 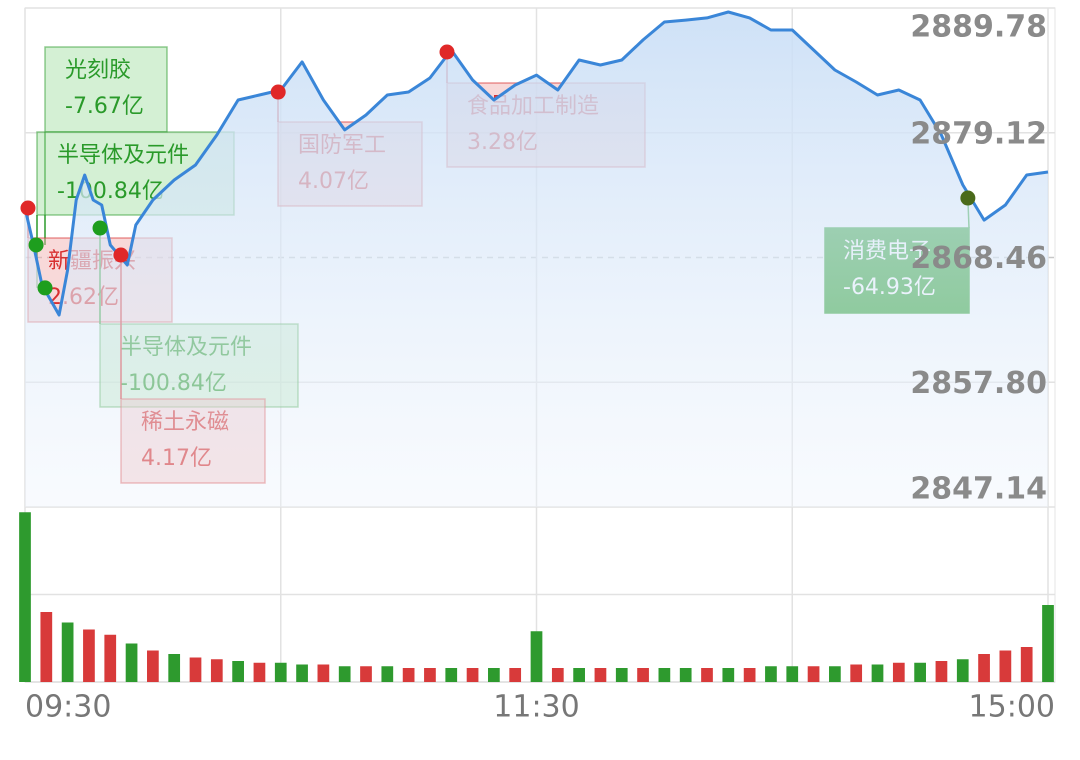 What do you see at coordinates (106, 89) in the screenshot?
I see `annotation-box` at bounding box center [106, 89].